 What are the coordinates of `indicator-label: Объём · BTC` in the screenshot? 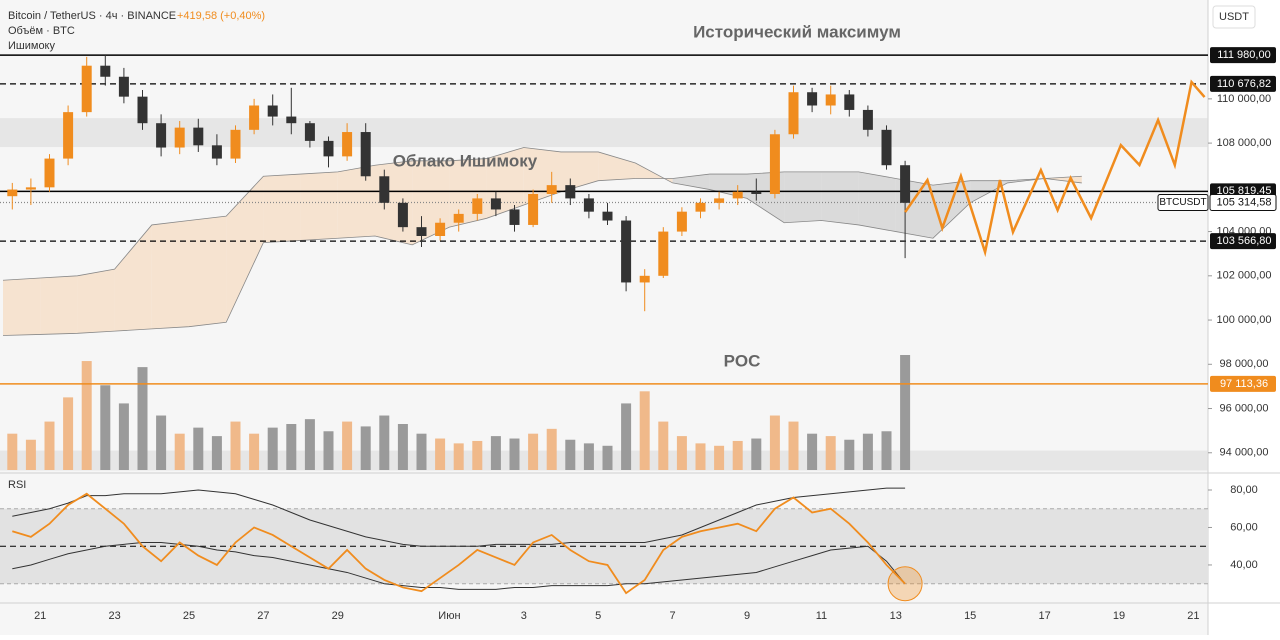 It's located at (41, 31).